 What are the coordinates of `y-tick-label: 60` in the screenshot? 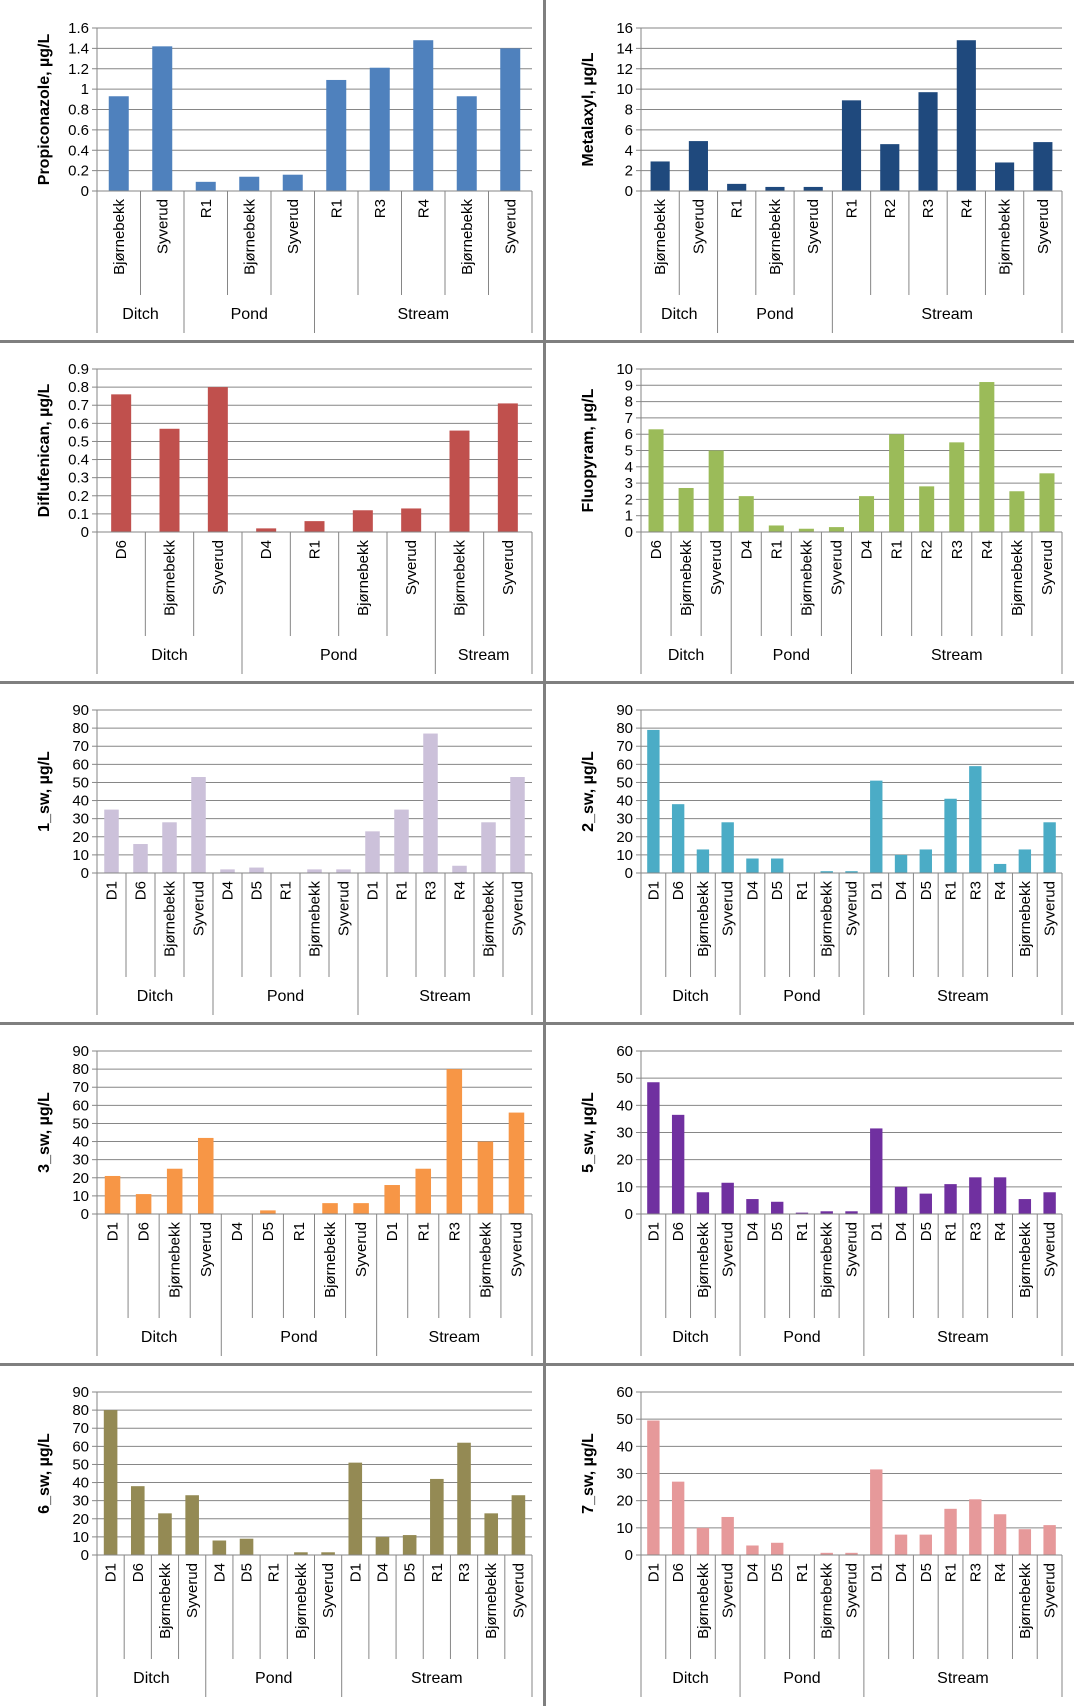 It's located at (80, 764).